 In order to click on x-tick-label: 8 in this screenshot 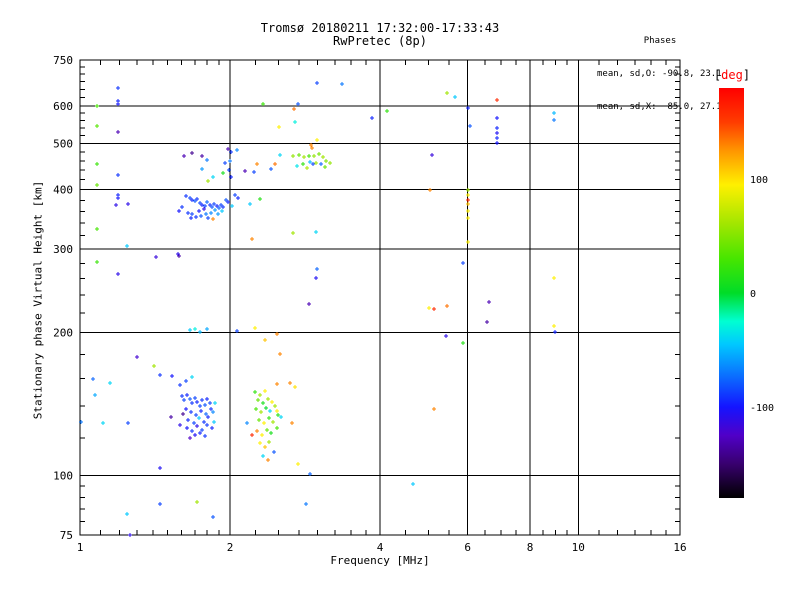, I will do `click(530, 547)`.